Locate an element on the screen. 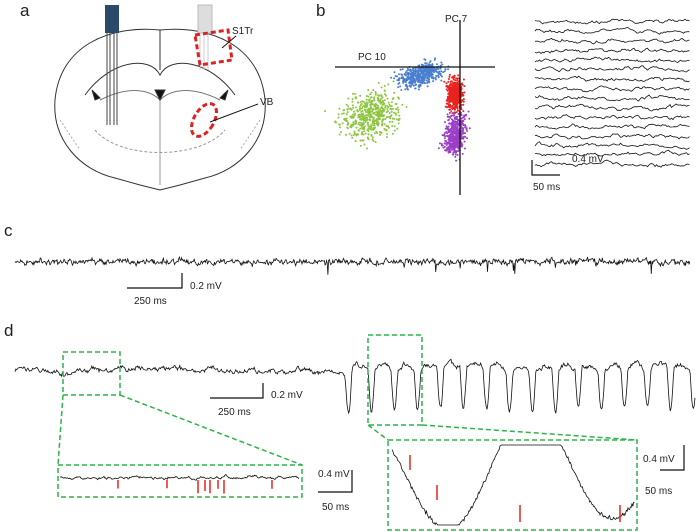  brain-diagram is located at coordinates (160, 109).